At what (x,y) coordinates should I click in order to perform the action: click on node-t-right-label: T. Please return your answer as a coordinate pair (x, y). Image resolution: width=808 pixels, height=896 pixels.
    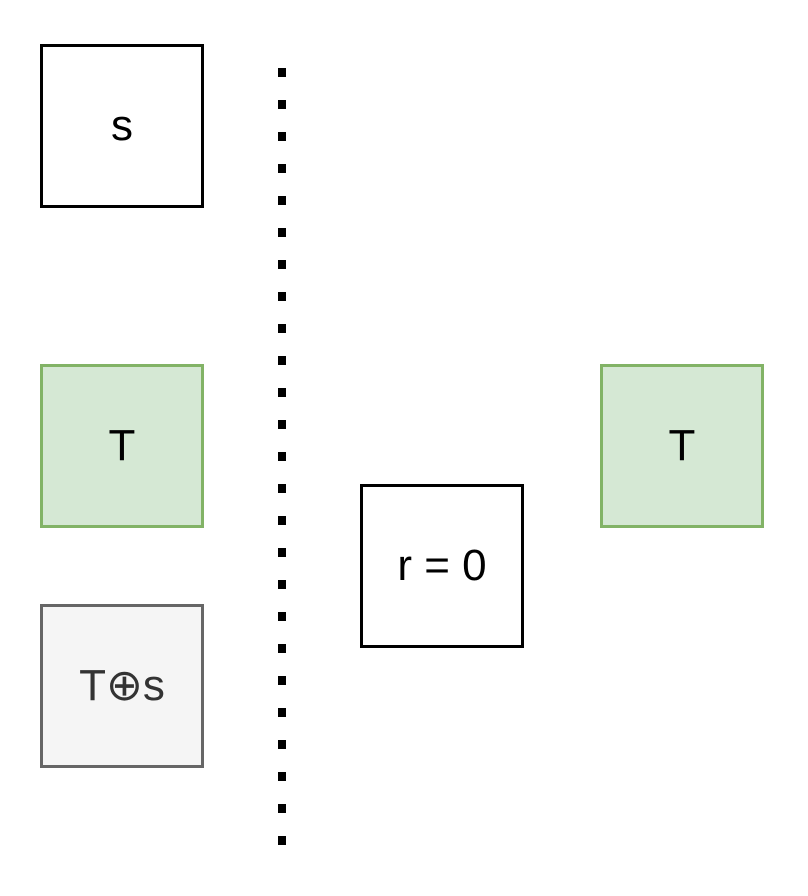
    Looking at the image, I should click on (682, 445).